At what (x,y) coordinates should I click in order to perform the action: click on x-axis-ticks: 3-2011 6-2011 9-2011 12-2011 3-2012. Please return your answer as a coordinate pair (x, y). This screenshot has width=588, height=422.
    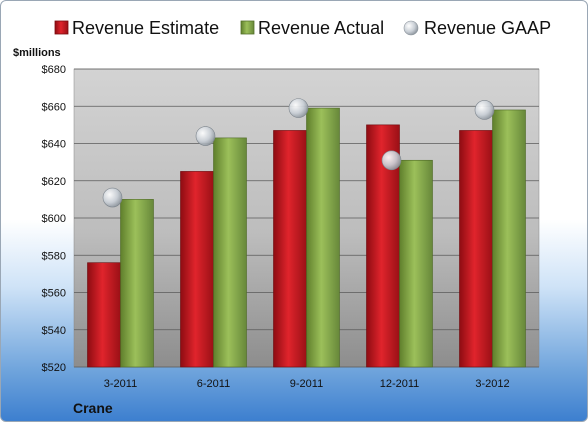
    Looking at the image, I should click on (307, 384).